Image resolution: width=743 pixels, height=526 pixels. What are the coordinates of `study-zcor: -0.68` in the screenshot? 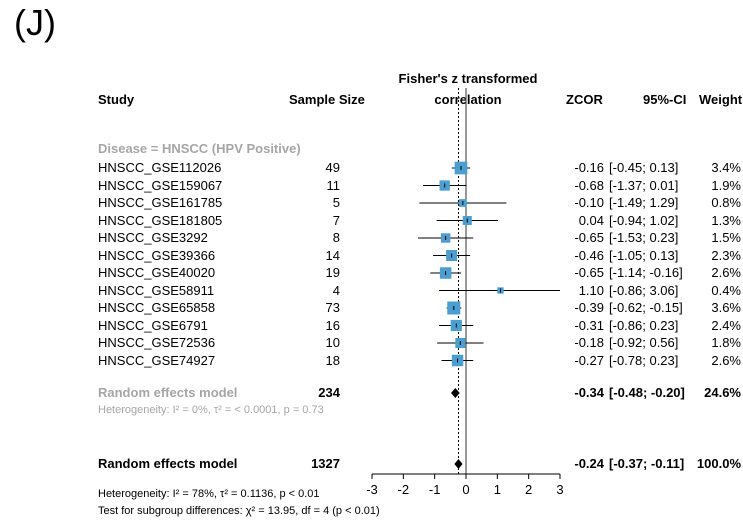 It's located at (589, 185).